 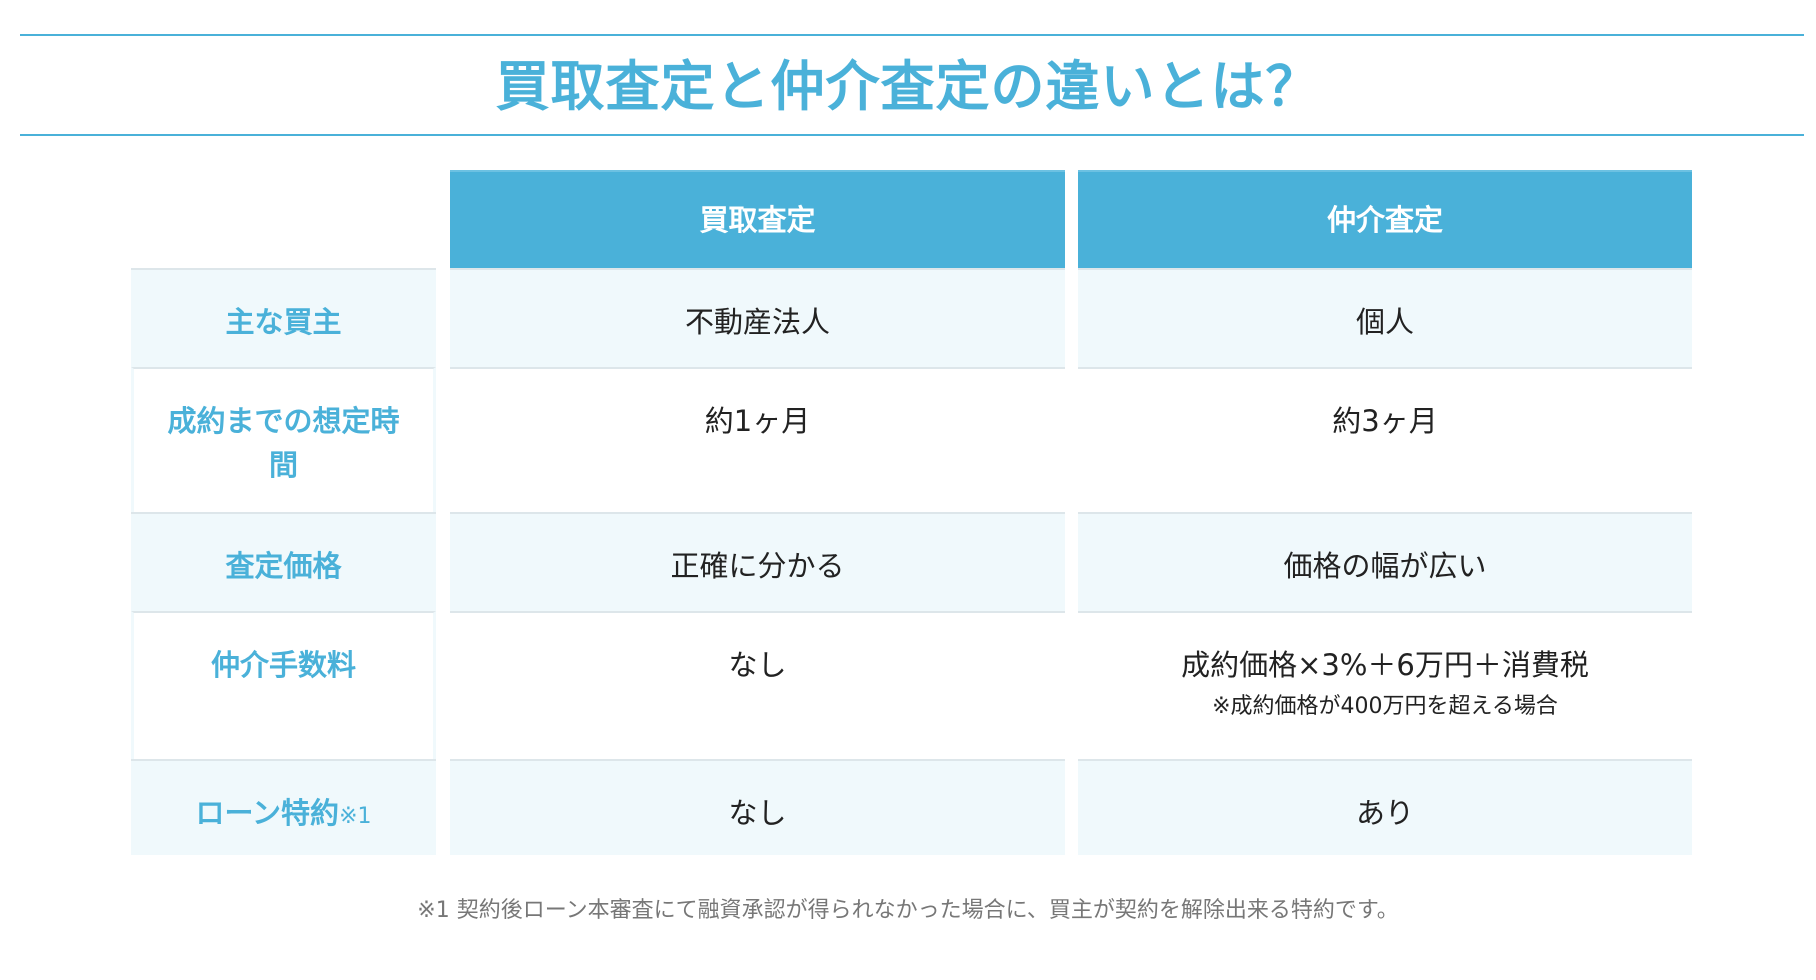 What do you see at coordinates (1385, 685) in the screenshot?
I see `cell-brokerage: 成約価格×3%＋6万円＋消費税 ※成約価格が400万円を超える場合` at bounding box center [1385, 685].